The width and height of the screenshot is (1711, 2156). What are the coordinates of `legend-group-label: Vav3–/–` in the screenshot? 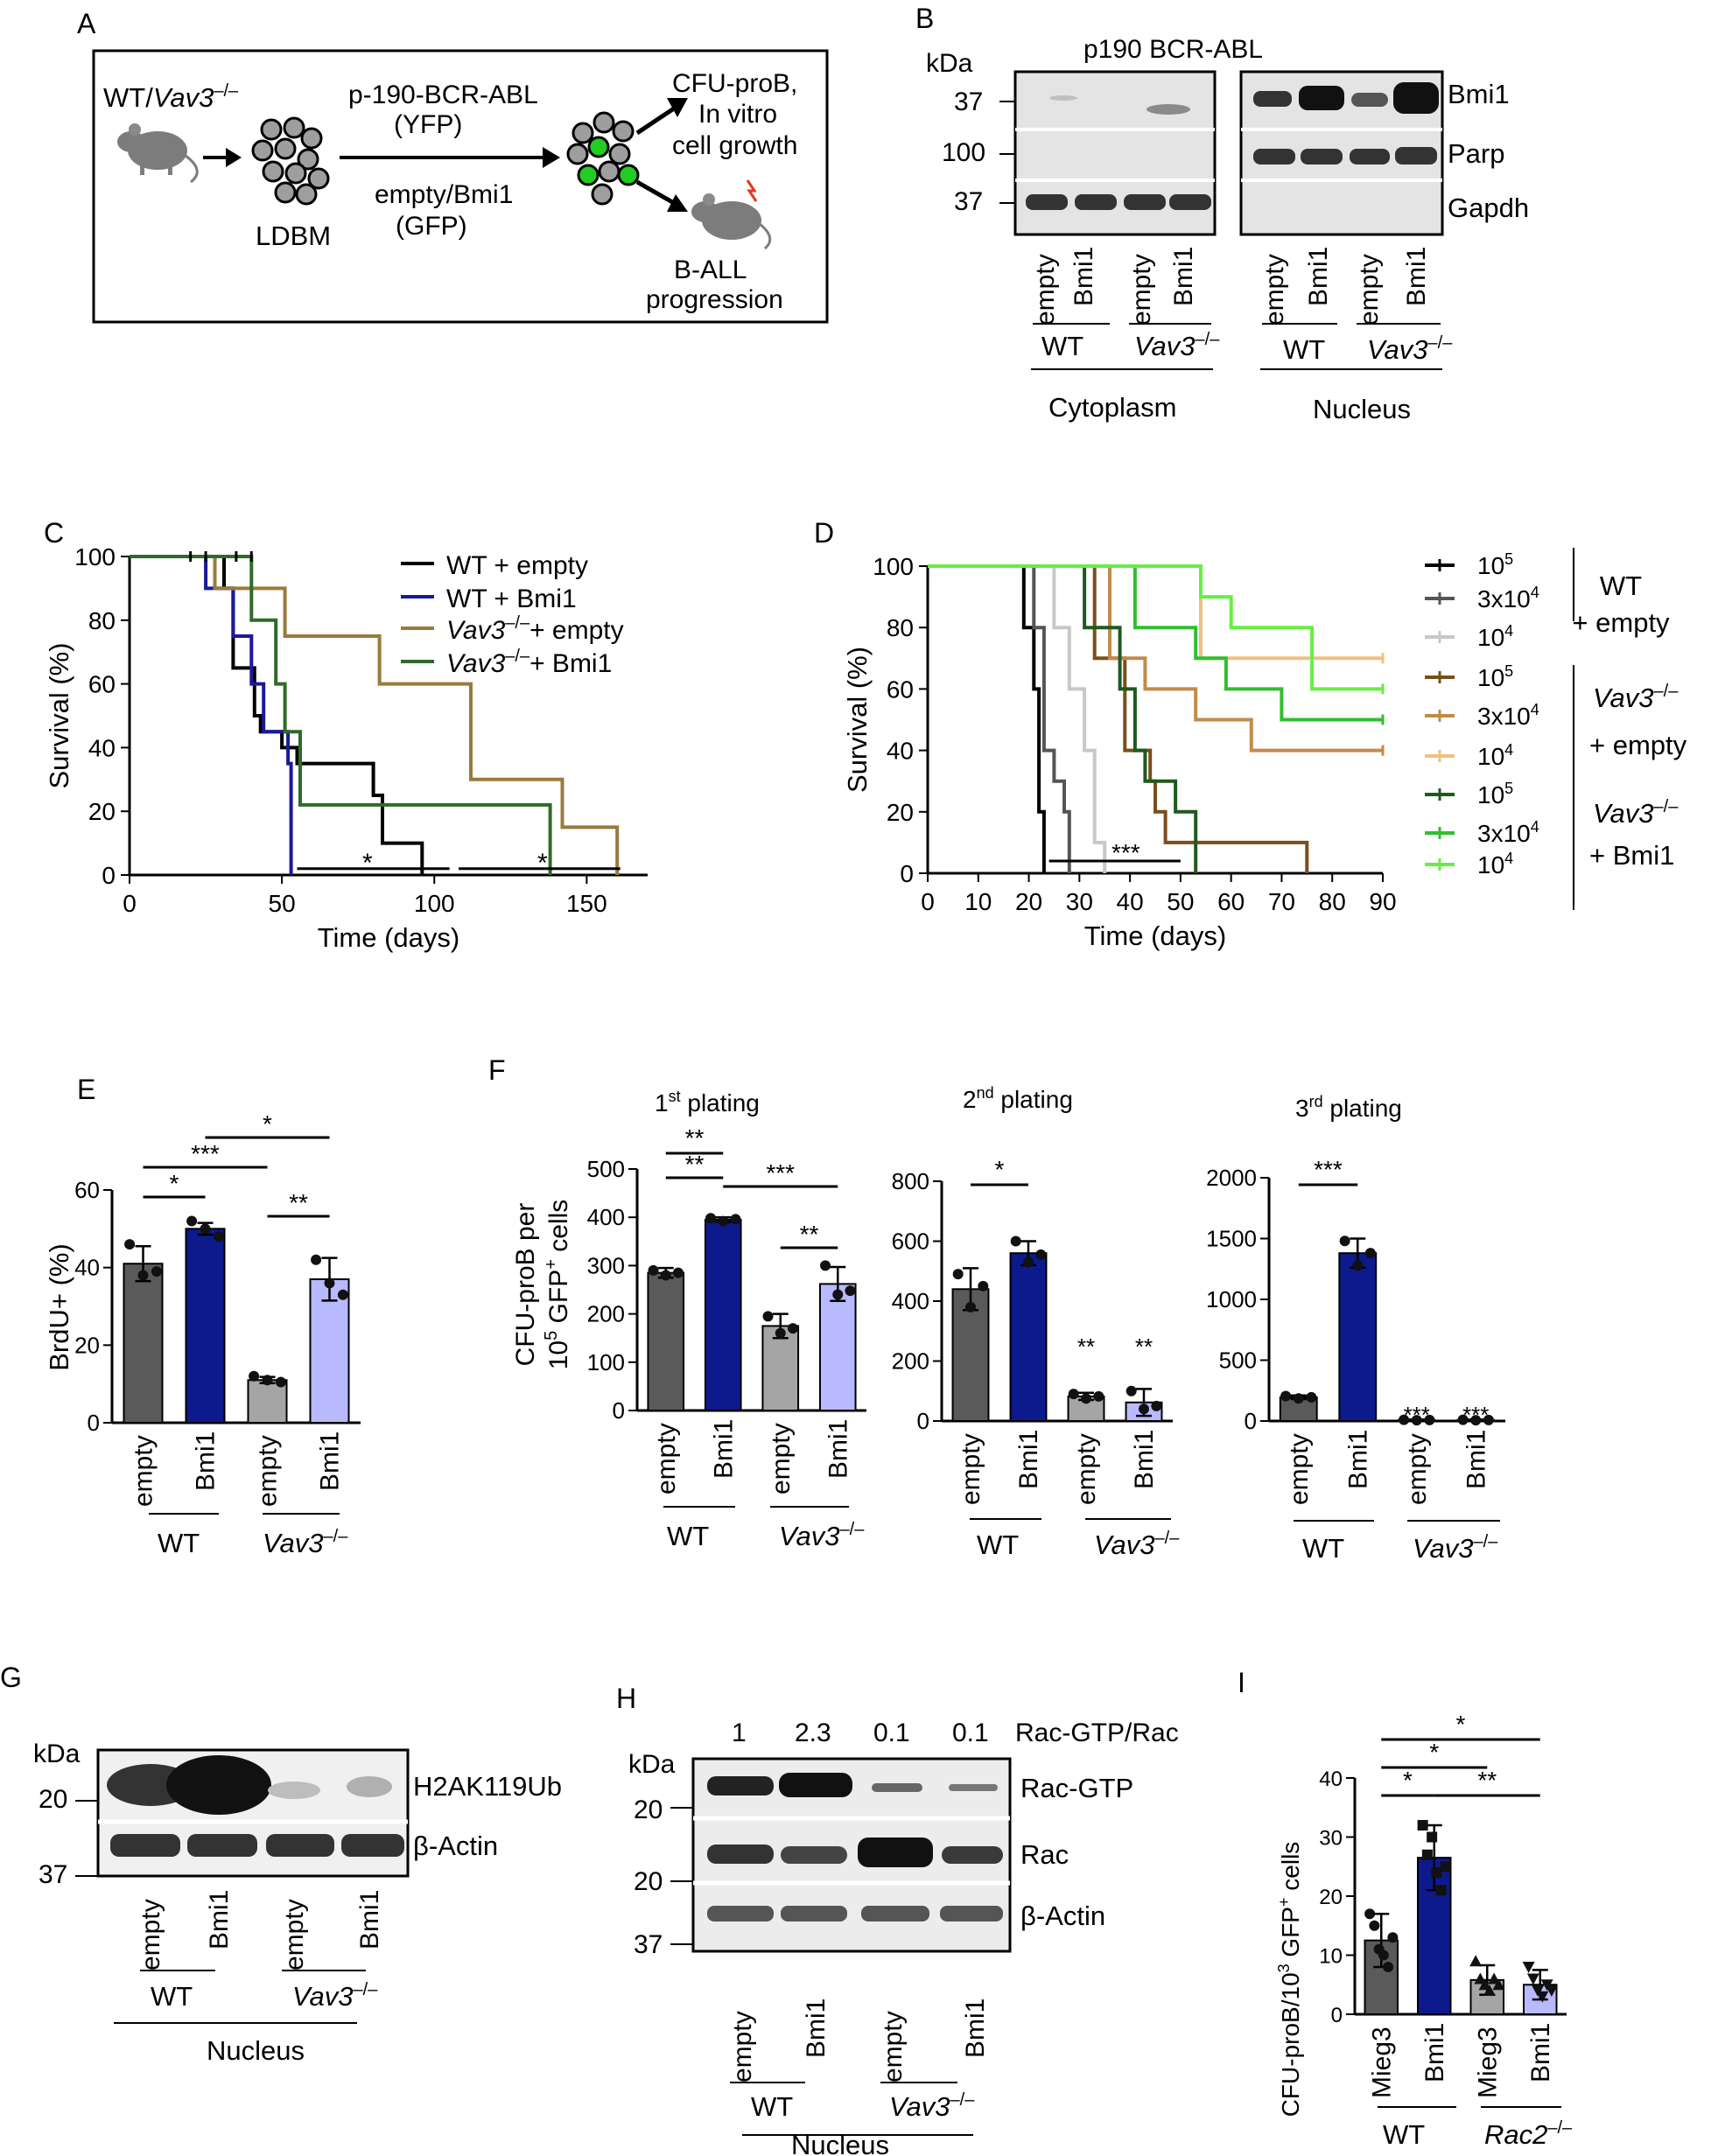 It's located at (1636, 813).